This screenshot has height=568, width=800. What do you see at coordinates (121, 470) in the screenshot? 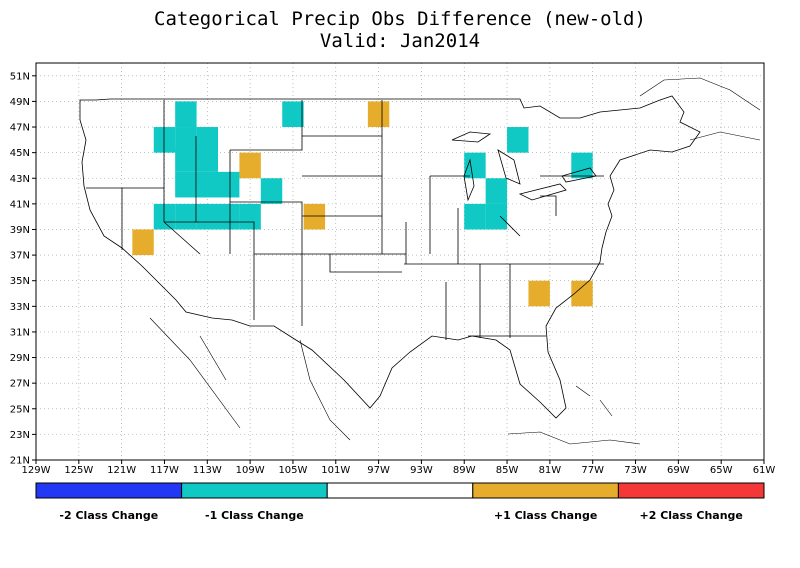
I see `lon-tick-label: 121W` at bounding box center [121, 470].